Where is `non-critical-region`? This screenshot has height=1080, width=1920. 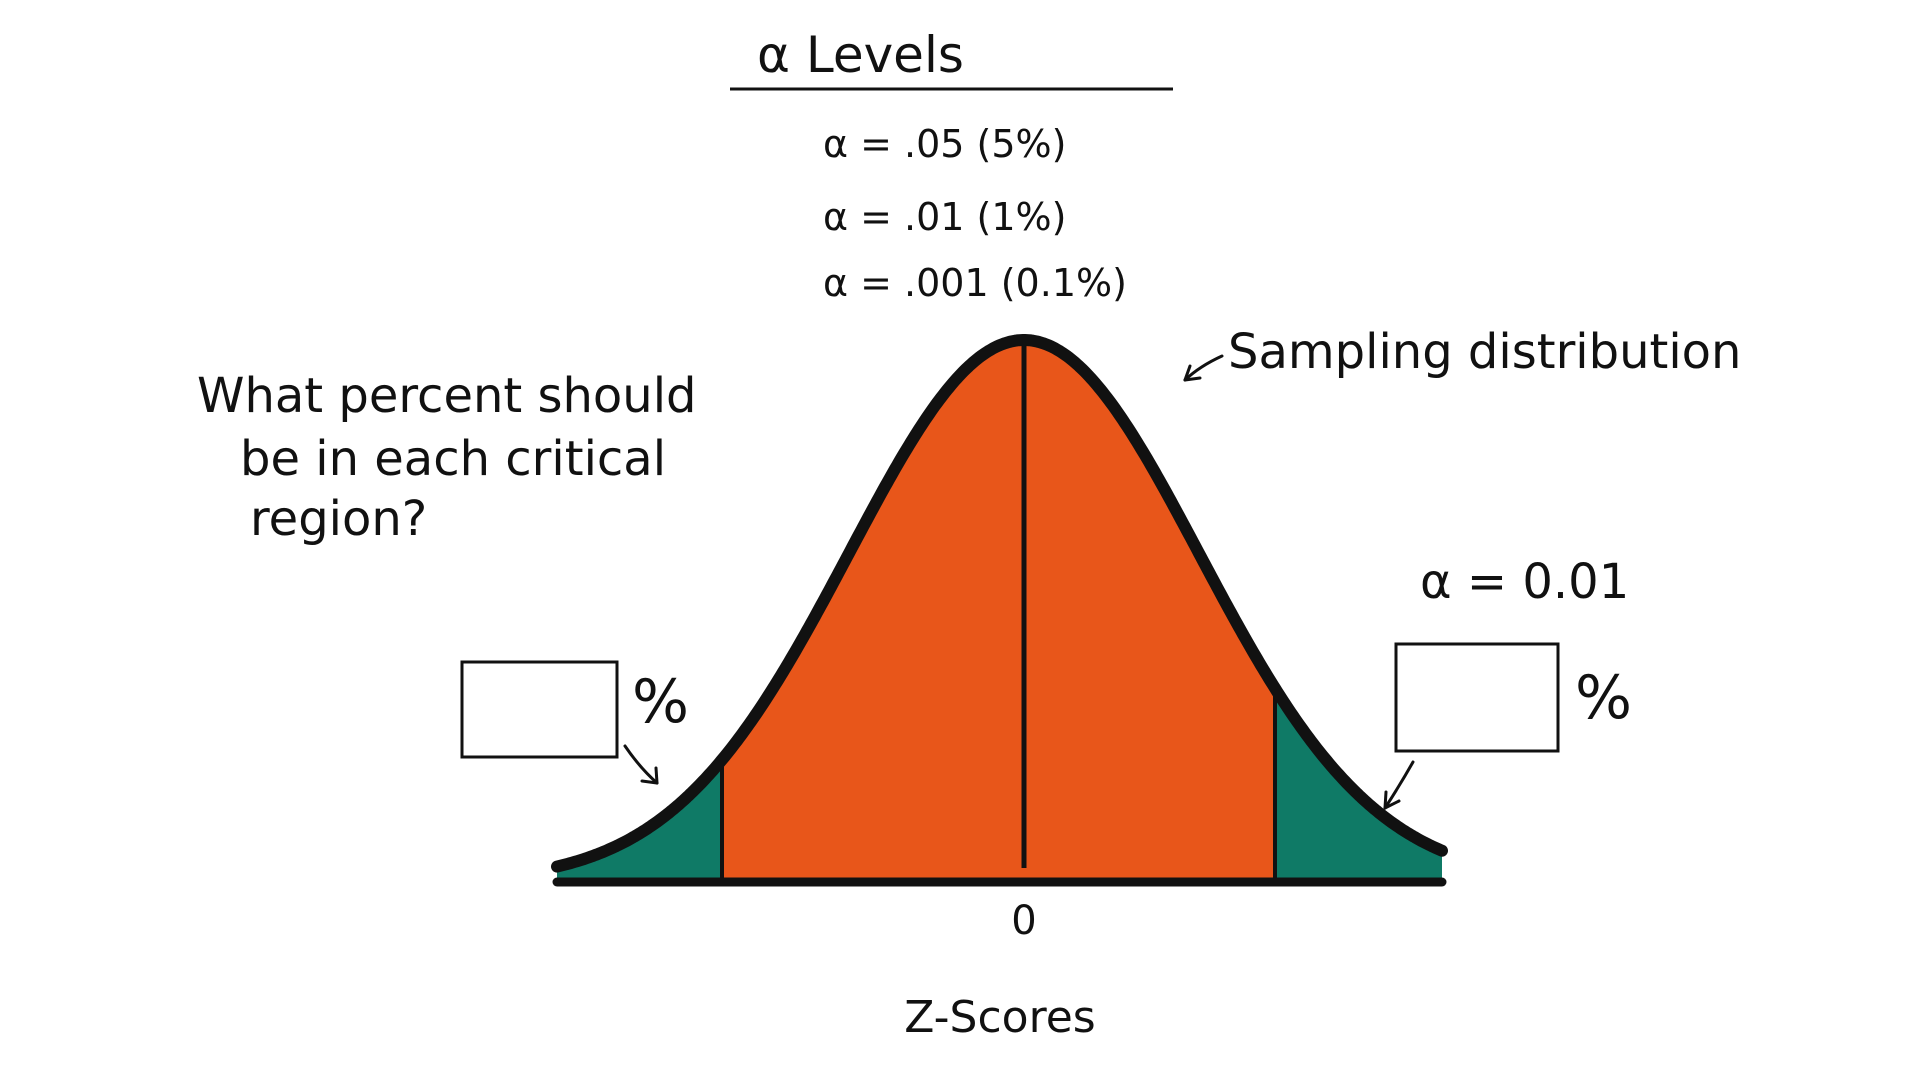 non-critical-region is located at coordinates (998, 611).